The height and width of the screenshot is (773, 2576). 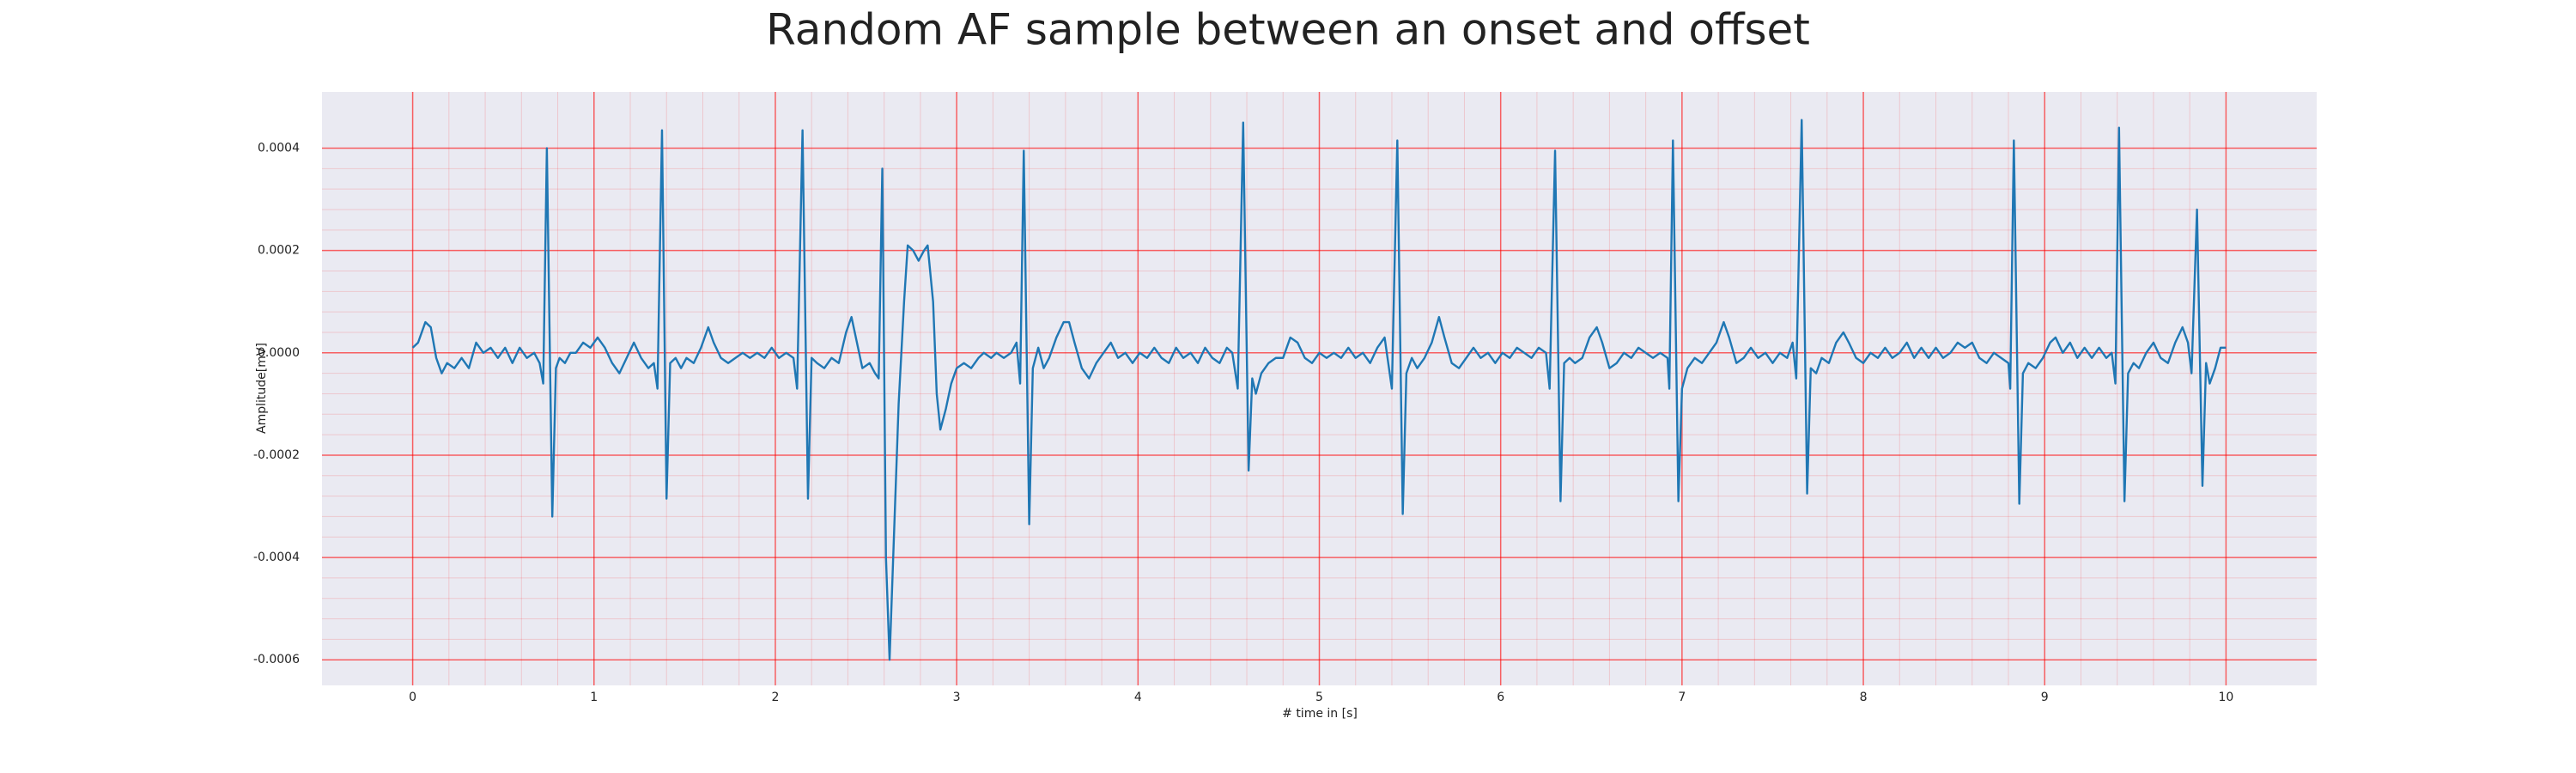 What do you see at coordinates (279, 251) in the screenshot?
I see `y-tick-label: 0.0002` at bounding box center [279, 251].